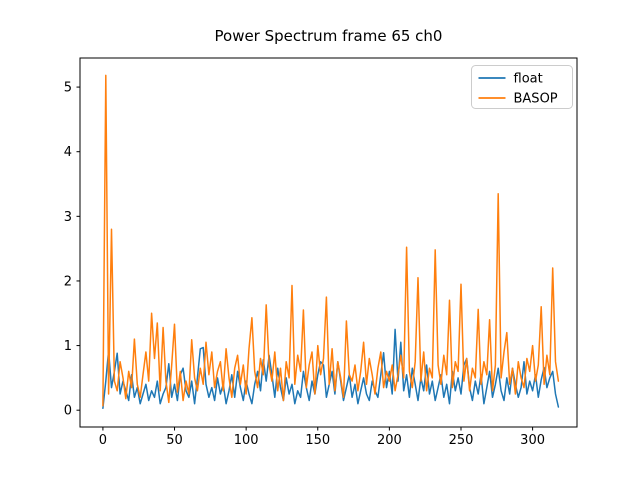  I want to click on legend-label-BASOP: BASOP, so click(536, 99).